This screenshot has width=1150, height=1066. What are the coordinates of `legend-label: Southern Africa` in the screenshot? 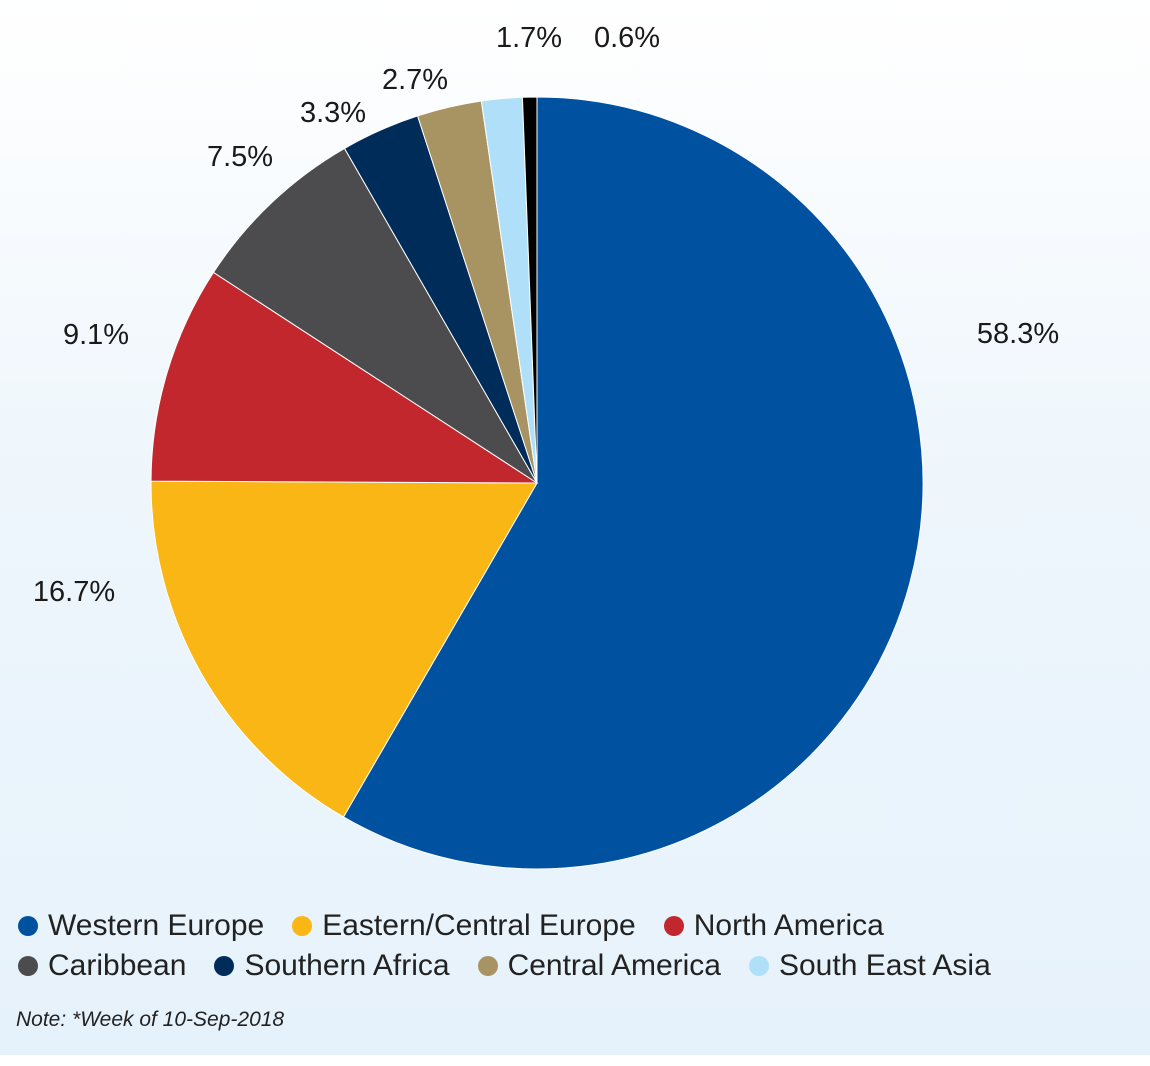 It's located at (347, 965).